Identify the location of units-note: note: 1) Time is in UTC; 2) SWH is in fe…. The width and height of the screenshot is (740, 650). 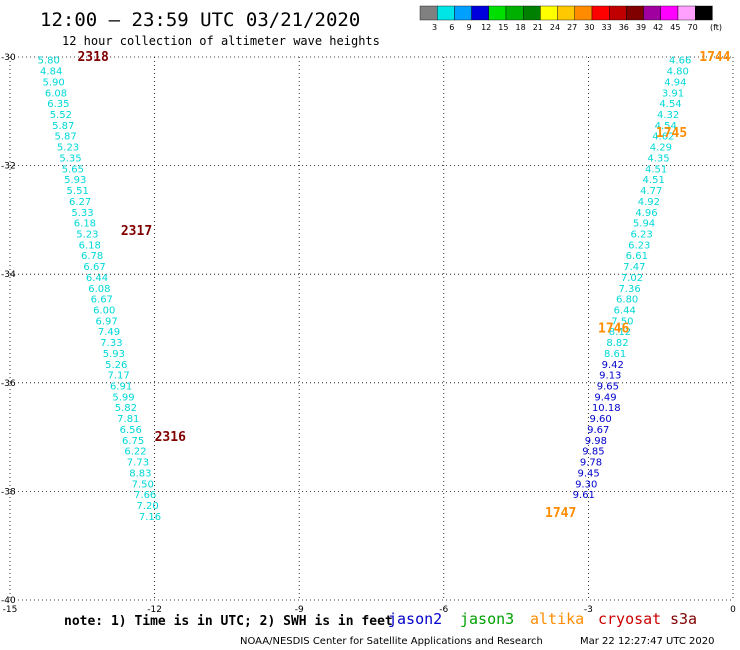
(228, 621).